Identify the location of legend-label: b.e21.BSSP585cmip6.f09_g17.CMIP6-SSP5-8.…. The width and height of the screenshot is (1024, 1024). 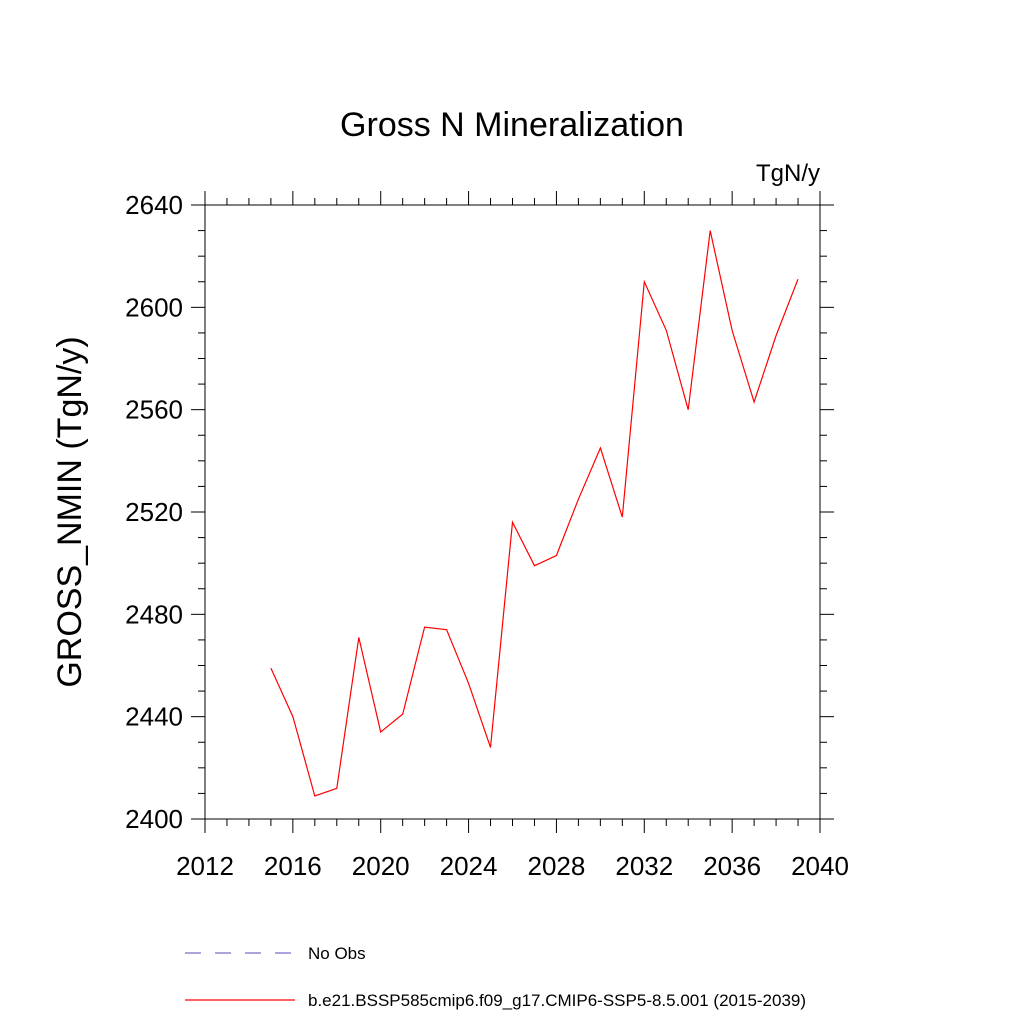
(557, 1000).